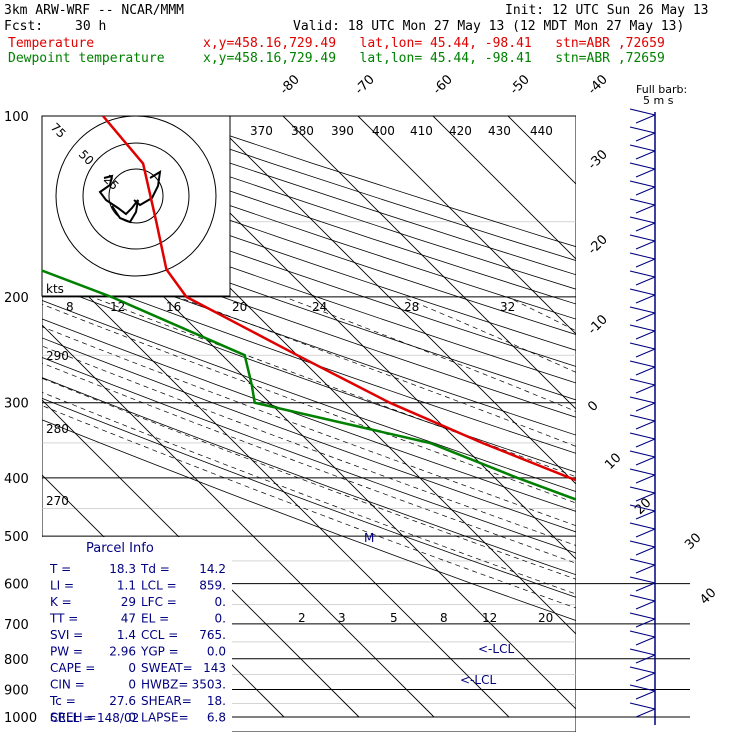  I want to click on parcel-param-label: PW =, so click(66, 652).